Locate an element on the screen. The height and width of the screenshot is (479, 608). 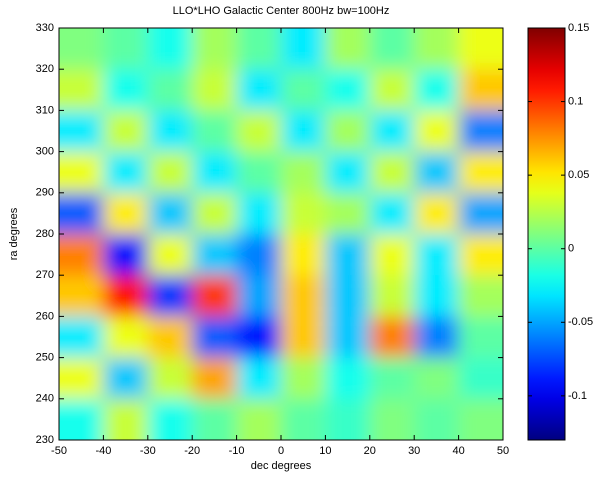
x-tick-label: 40 is located at coordinates (458, 451).